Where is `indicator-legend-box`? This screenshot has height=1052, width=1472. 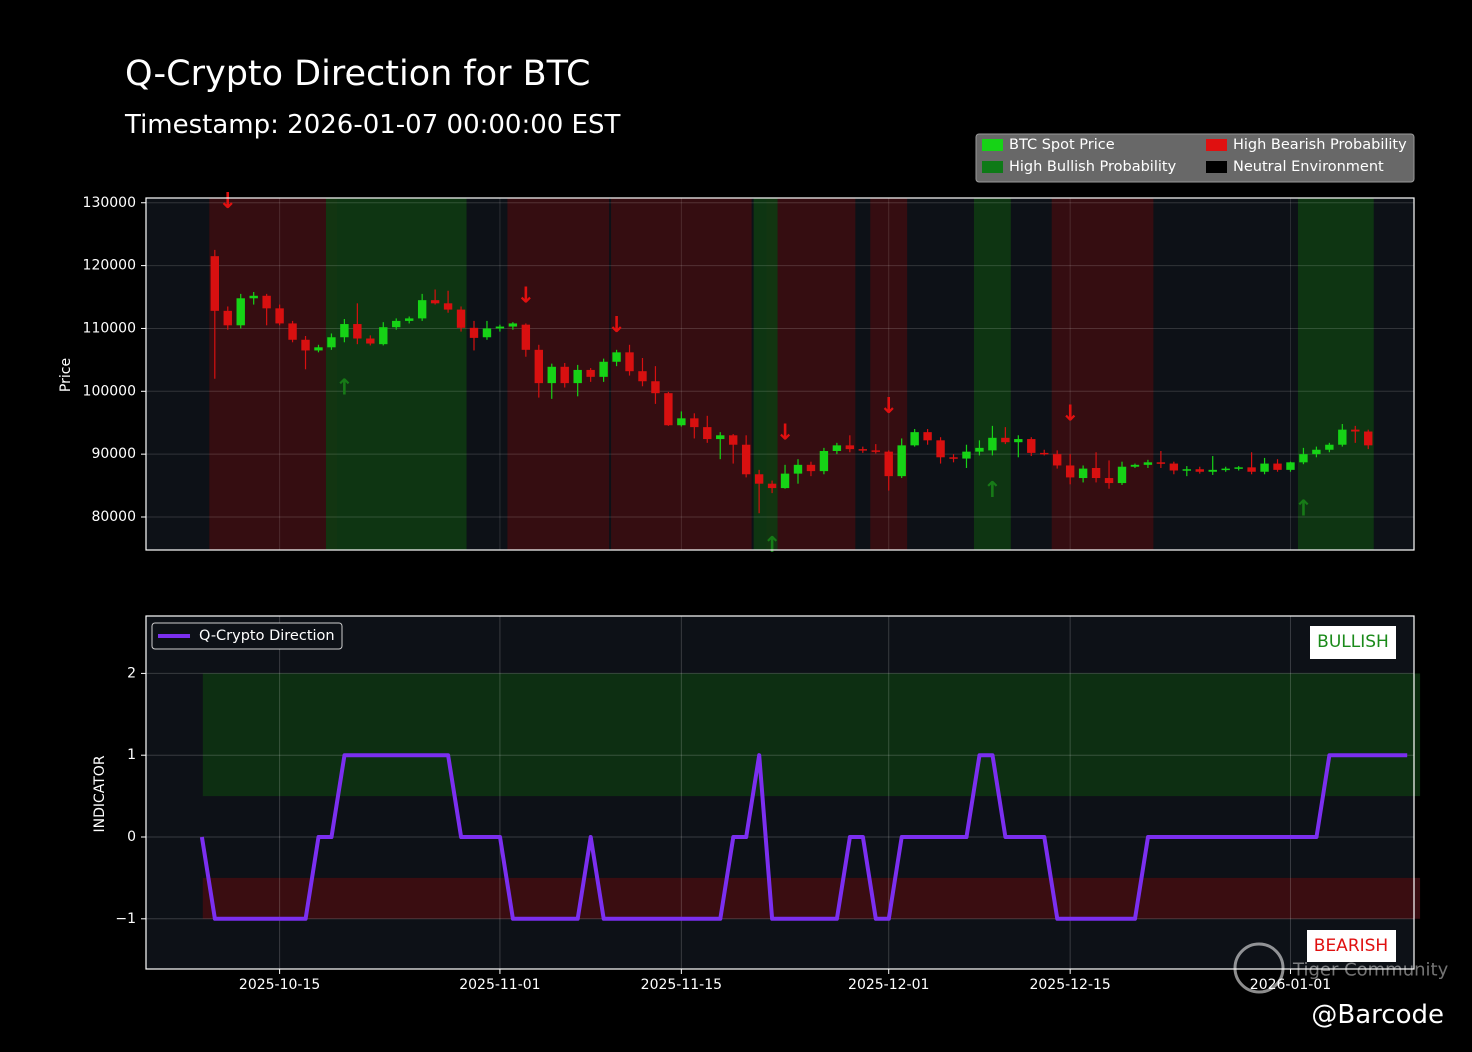 indicator-legend-box is located at coordinates (247, 636).